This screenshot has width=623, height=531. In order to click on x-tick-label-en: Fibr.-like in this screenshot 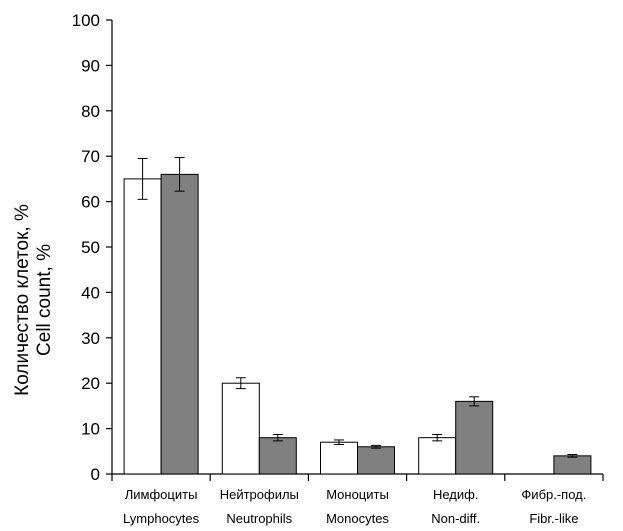, I will do `click(553, 518)`.